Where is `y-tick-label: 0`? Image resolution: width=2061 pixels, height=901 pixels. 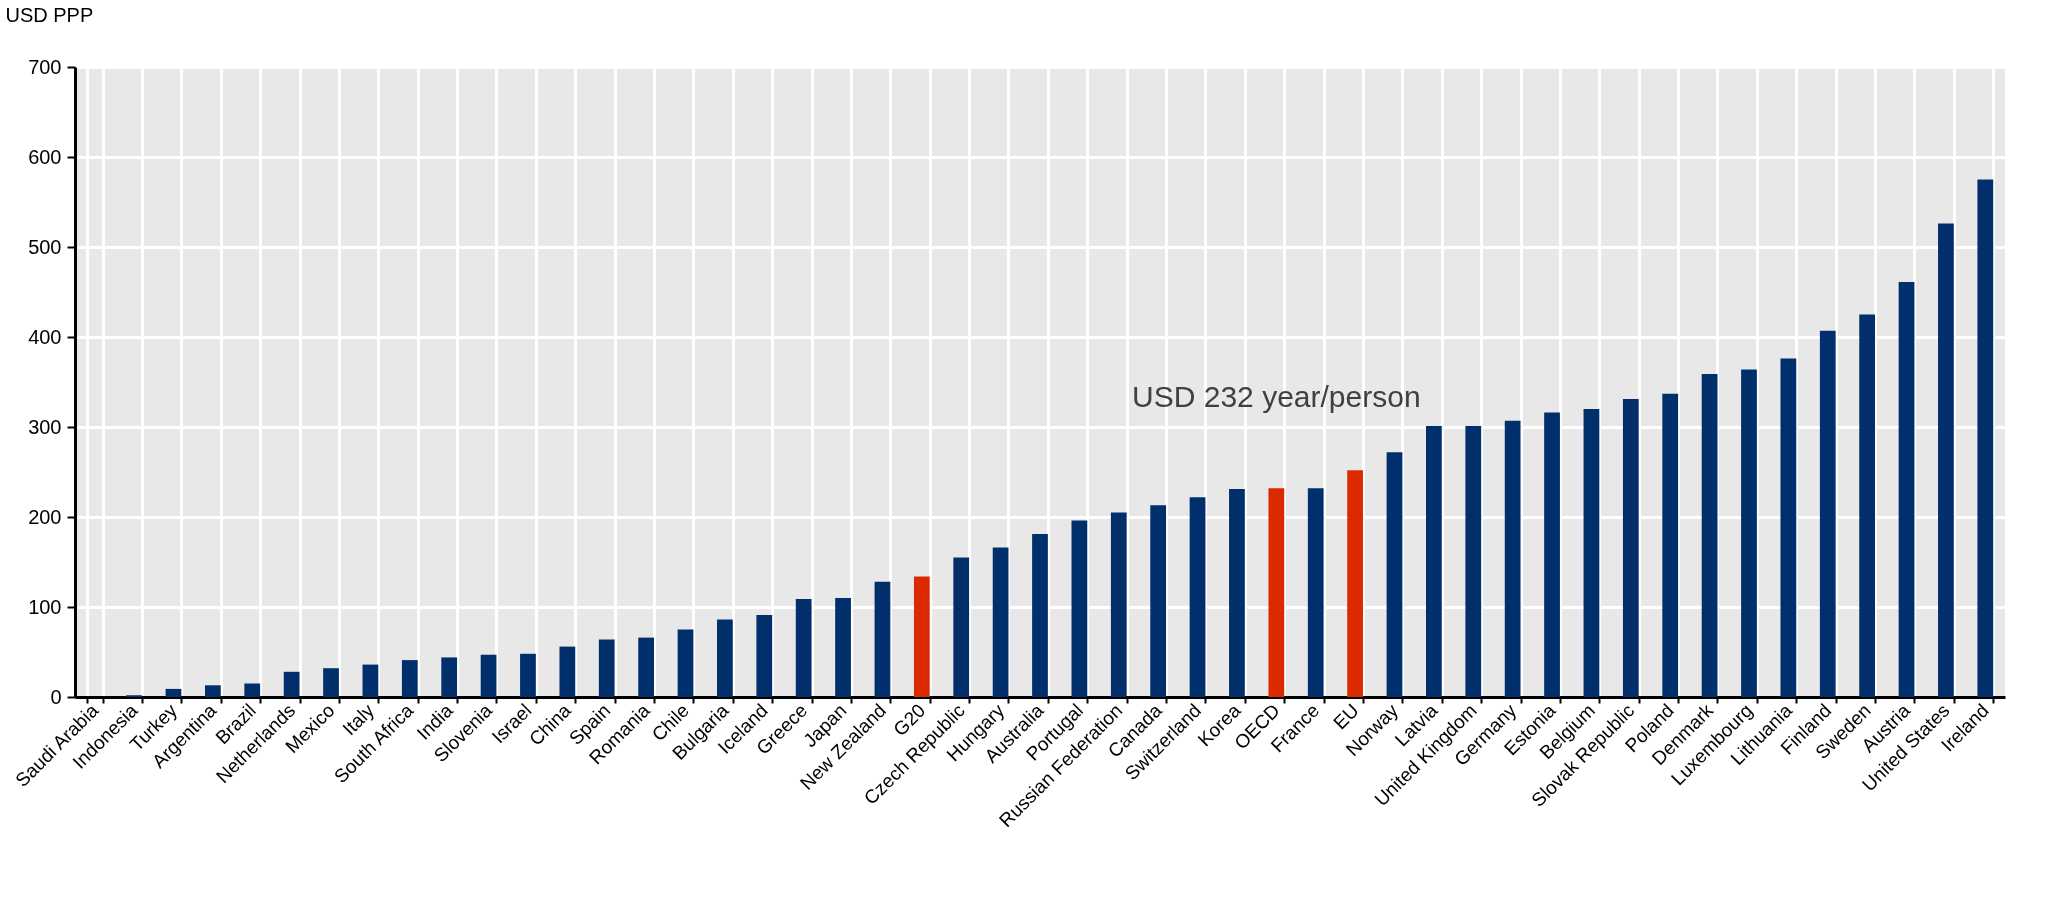 y-tick-label: 0 is located at coordinates (56, 696).